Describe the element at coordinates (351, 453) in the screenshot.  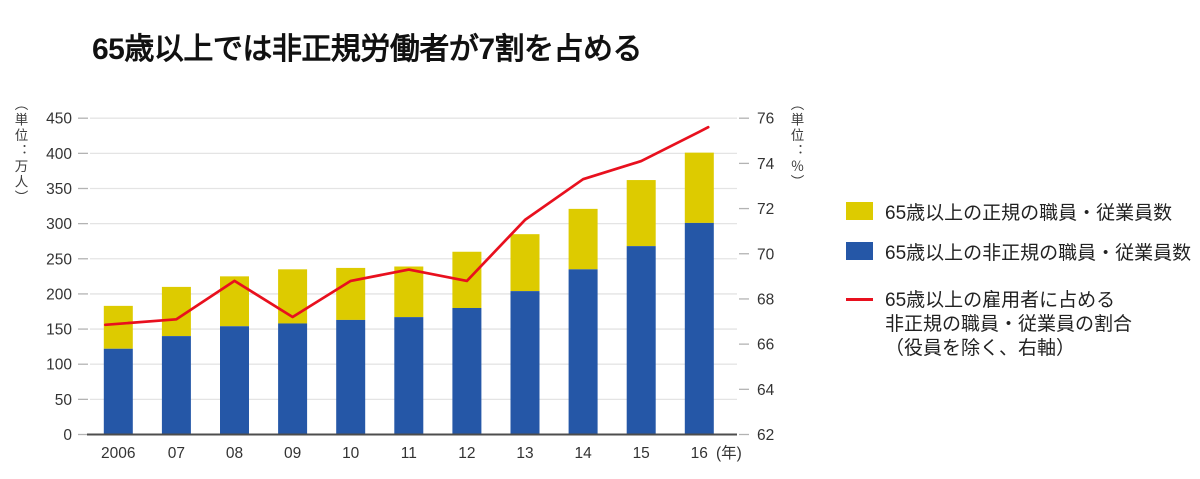
I see `x-axis-label: 10` at that location.